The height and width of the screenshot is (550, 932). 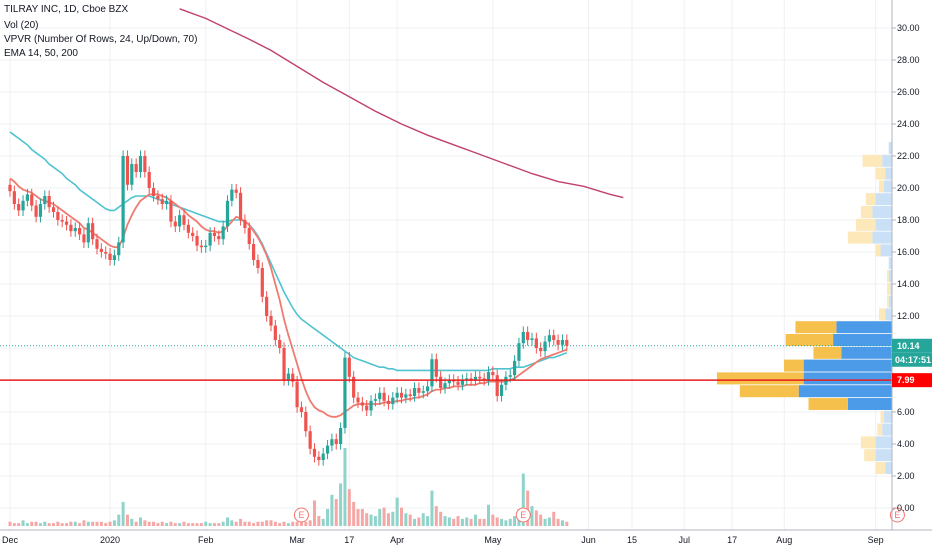 What do you see at coordinates (908, 60) in the screenshot?
I see `y-tick-label: 28.00` at bounding box center [908, 60].